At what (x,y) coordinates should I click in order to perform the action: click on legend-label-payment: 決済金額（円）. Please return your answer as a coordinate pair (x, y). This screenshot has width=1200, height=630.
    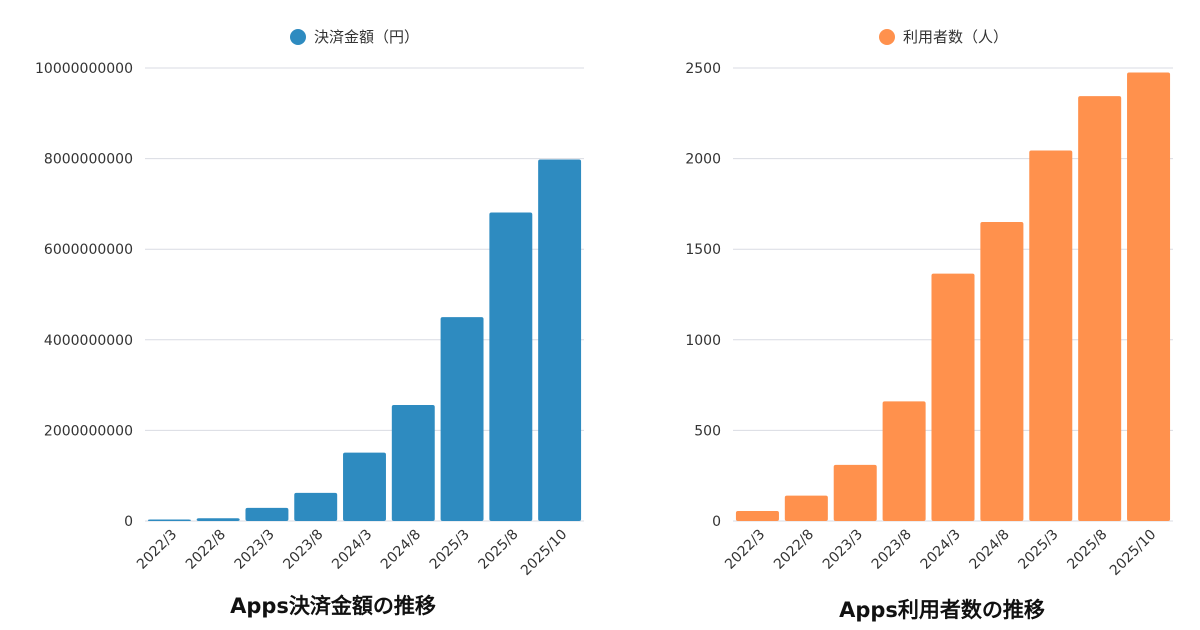
    Looking at the image, I should click on (366, 37).